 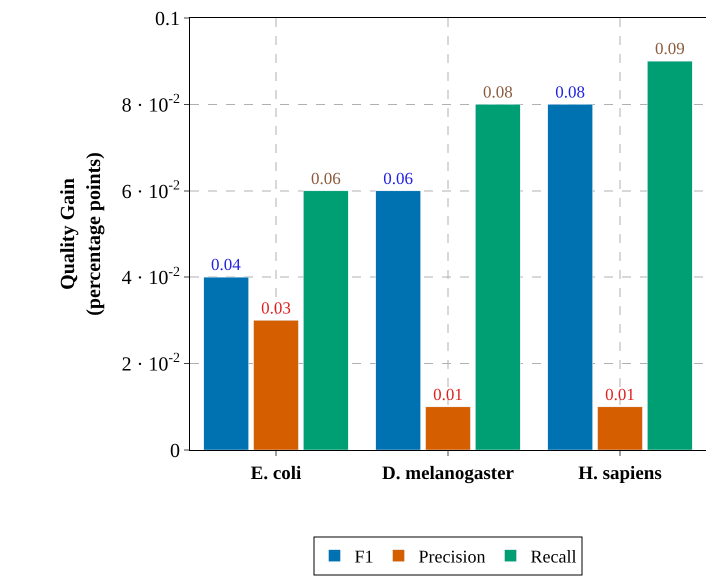 What do you see at coordinates (81, 234) in the screenshot?
I see `y-axis-title: Quality Gain (percentage points)` at bounding box center [81, 234].